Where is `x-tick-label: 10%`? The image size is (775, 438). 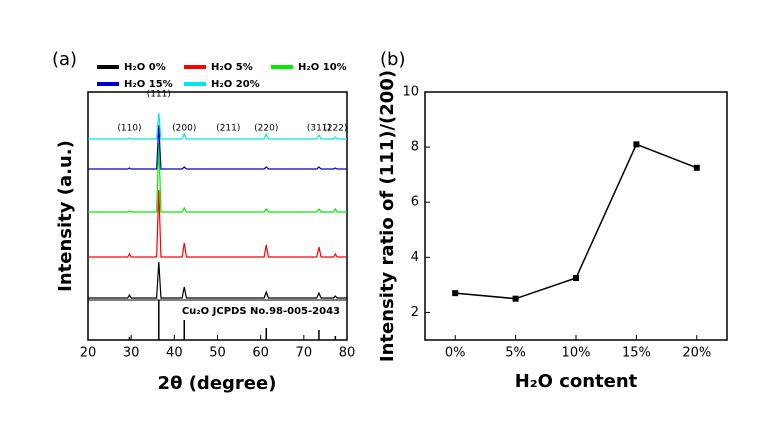 x-tick-label: 10% is located at coordinates (576, 353).